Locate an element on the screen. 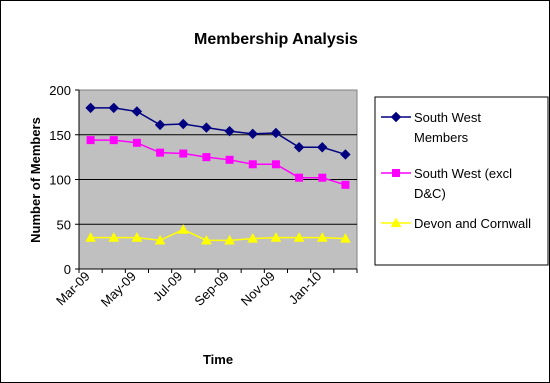 The image size is (550, 383). legend-label: South West (excl is located at coordinates (463, 173).